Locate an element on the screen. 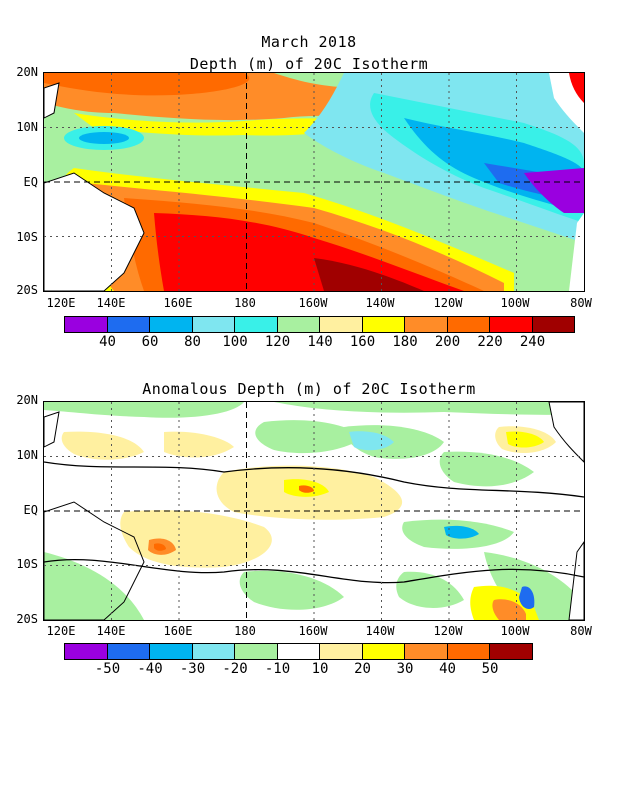 This screenshot has width=618, height=800. land-asia is located at coordinates (52, 100).